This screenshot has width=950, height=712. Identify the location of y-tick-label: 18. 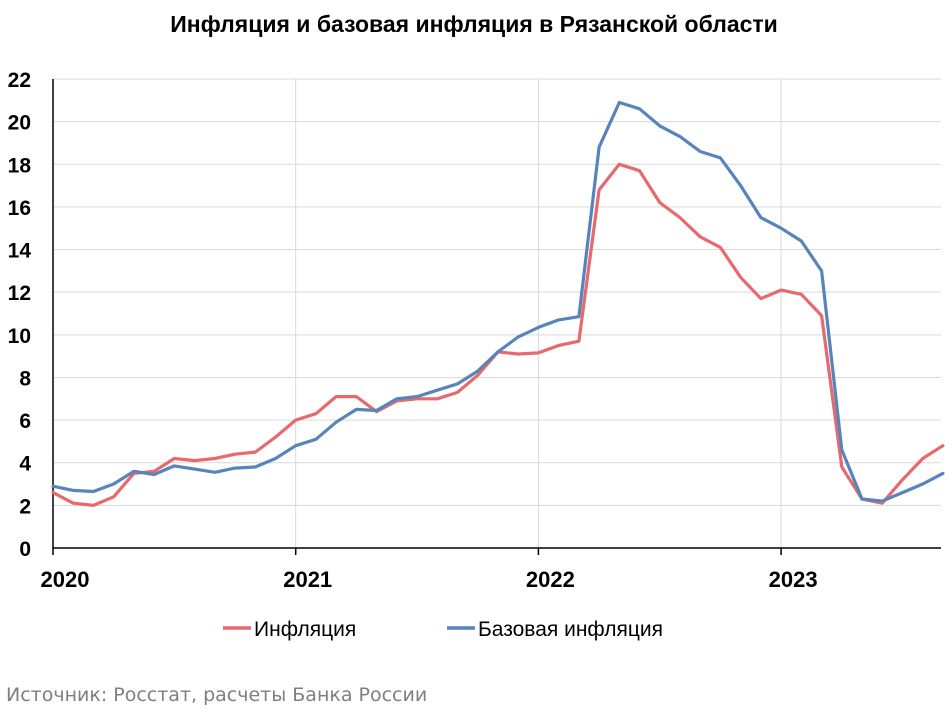
(20, 165).